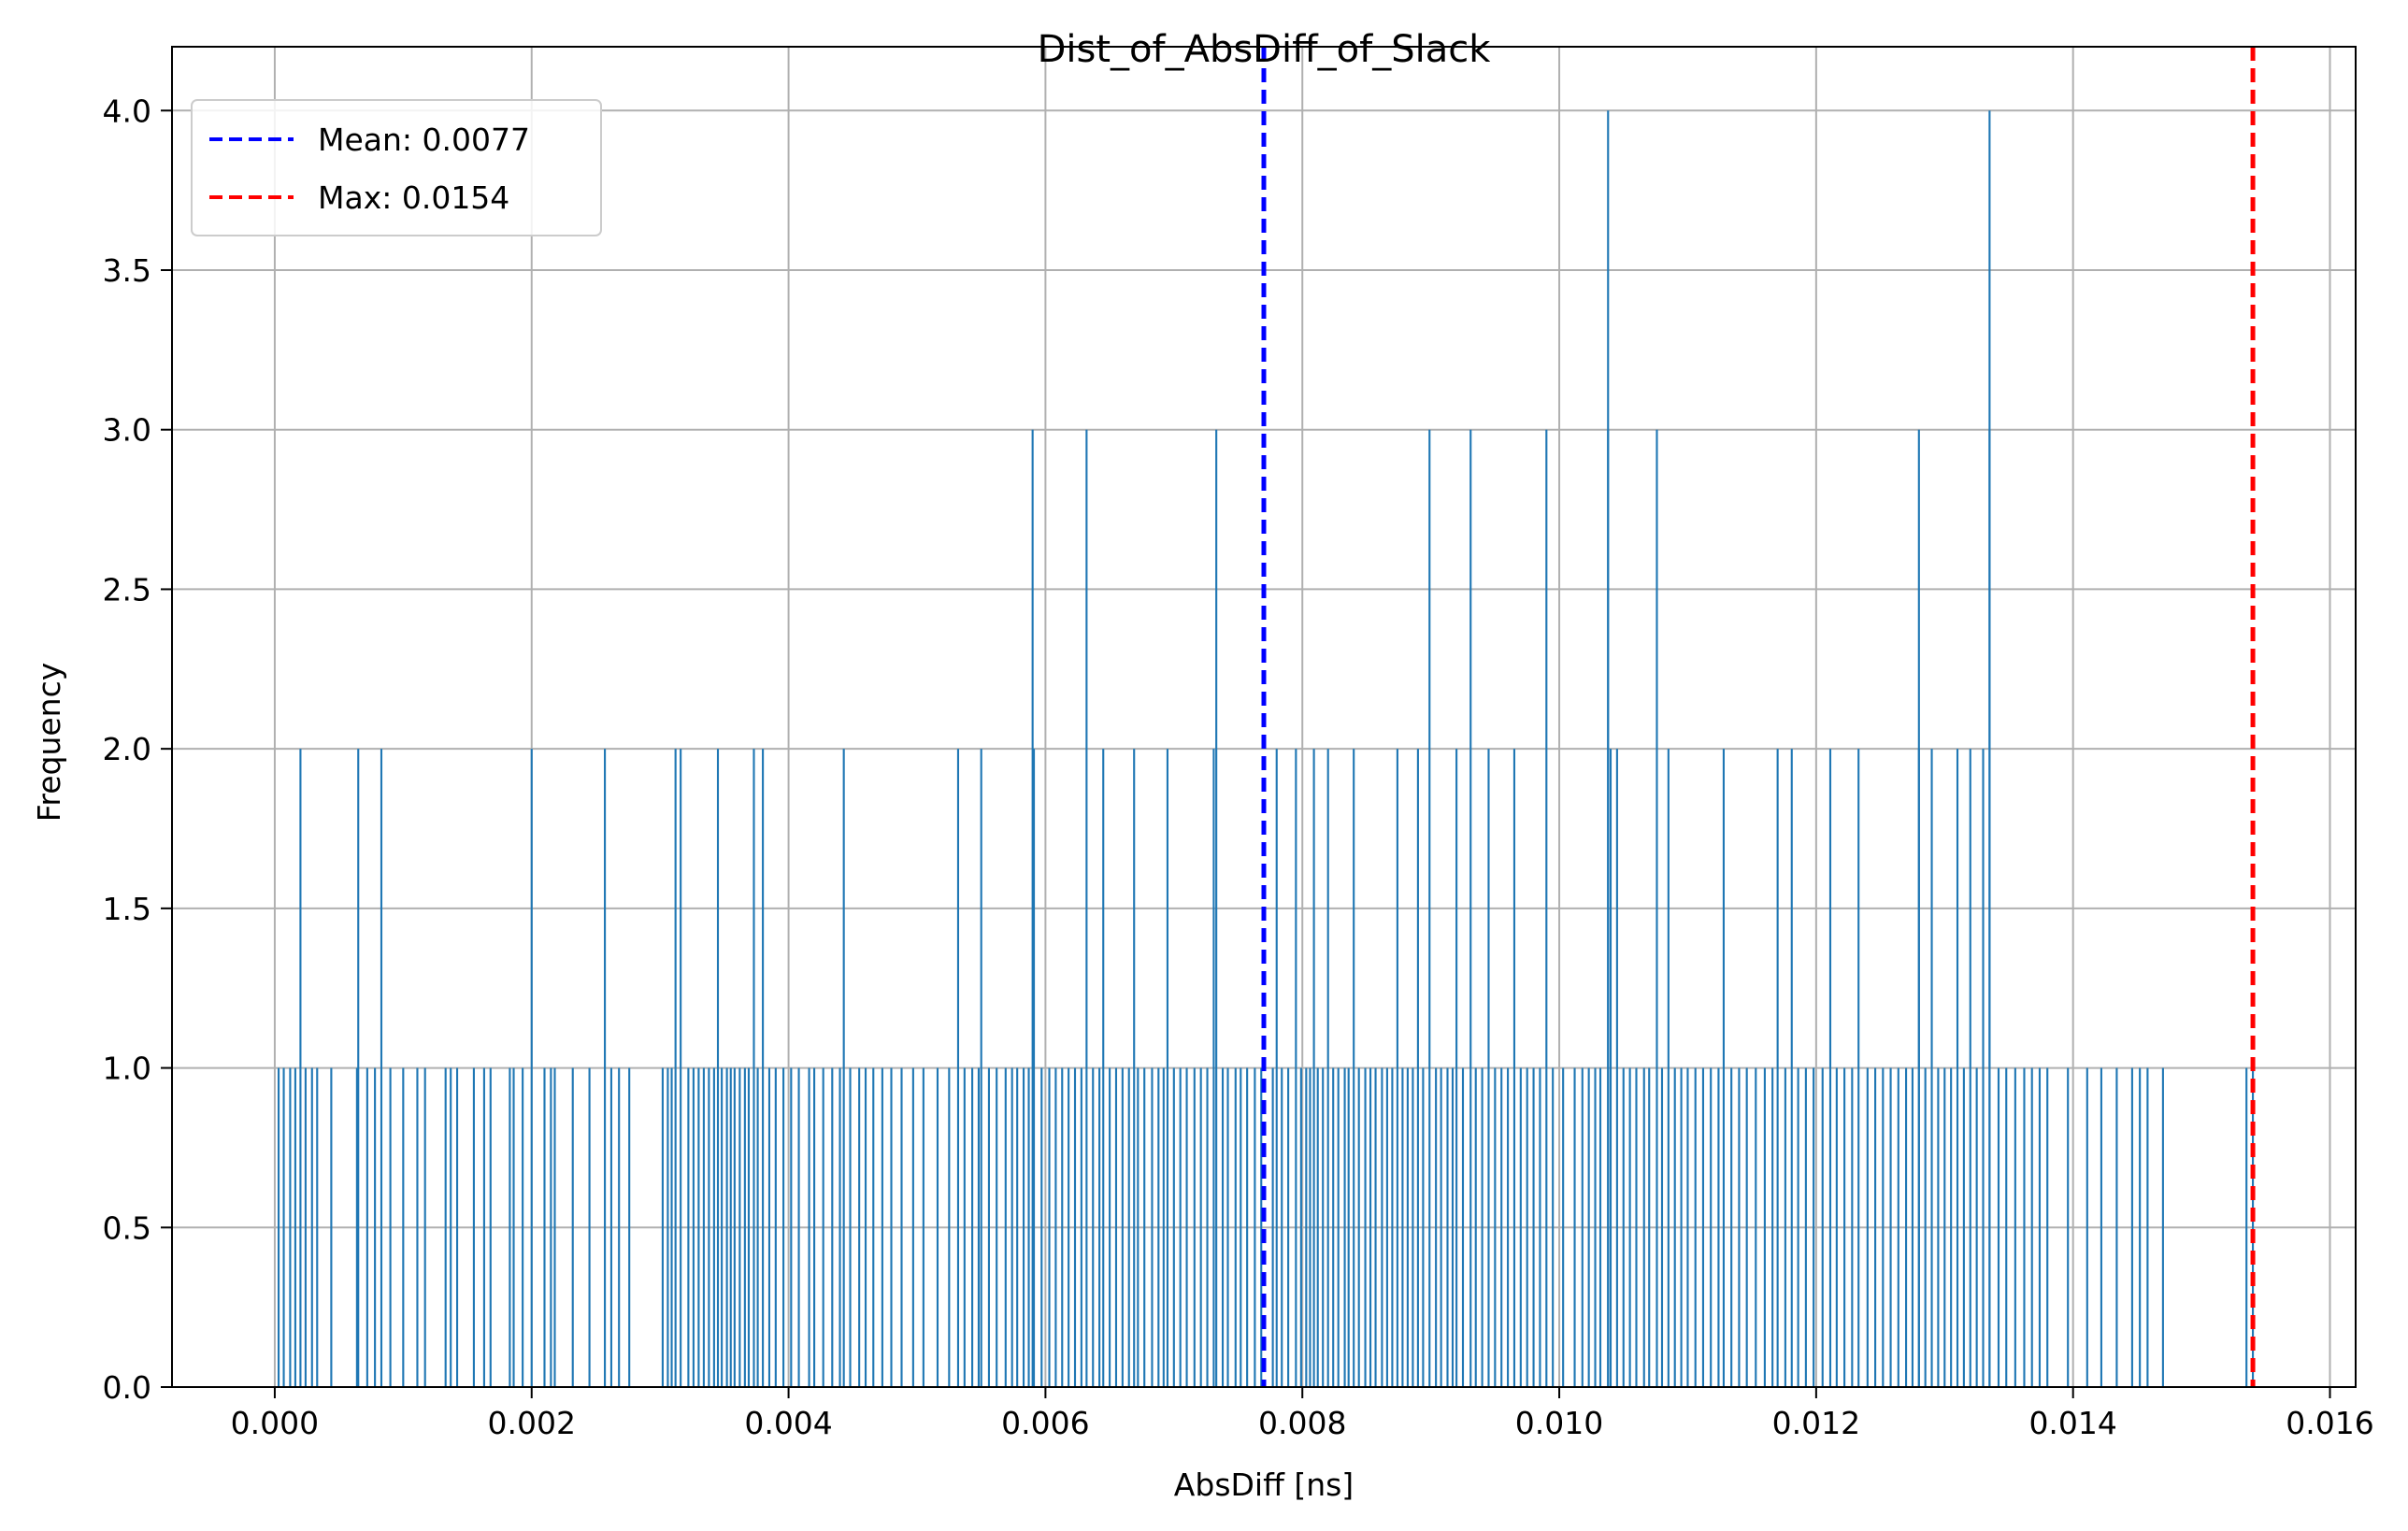  What do you see at coordinates (127, 909) in the screenshot?
I see `y-tick-label: 1.5` at bounding box center [127, 909].